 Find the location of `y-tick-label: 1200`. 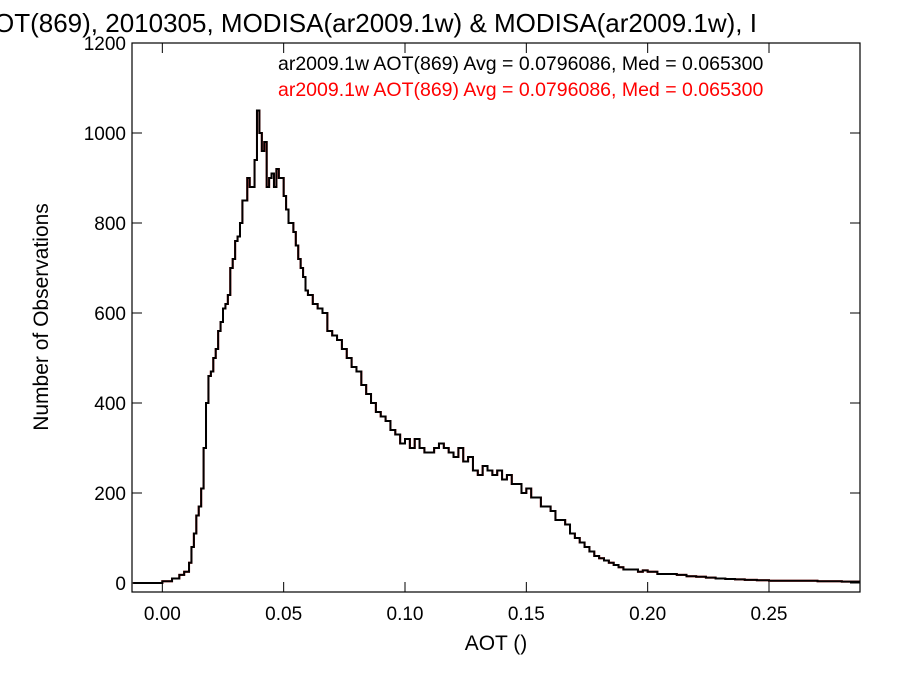

y-tick-label: 1200 is located at coordinates (105, 44).